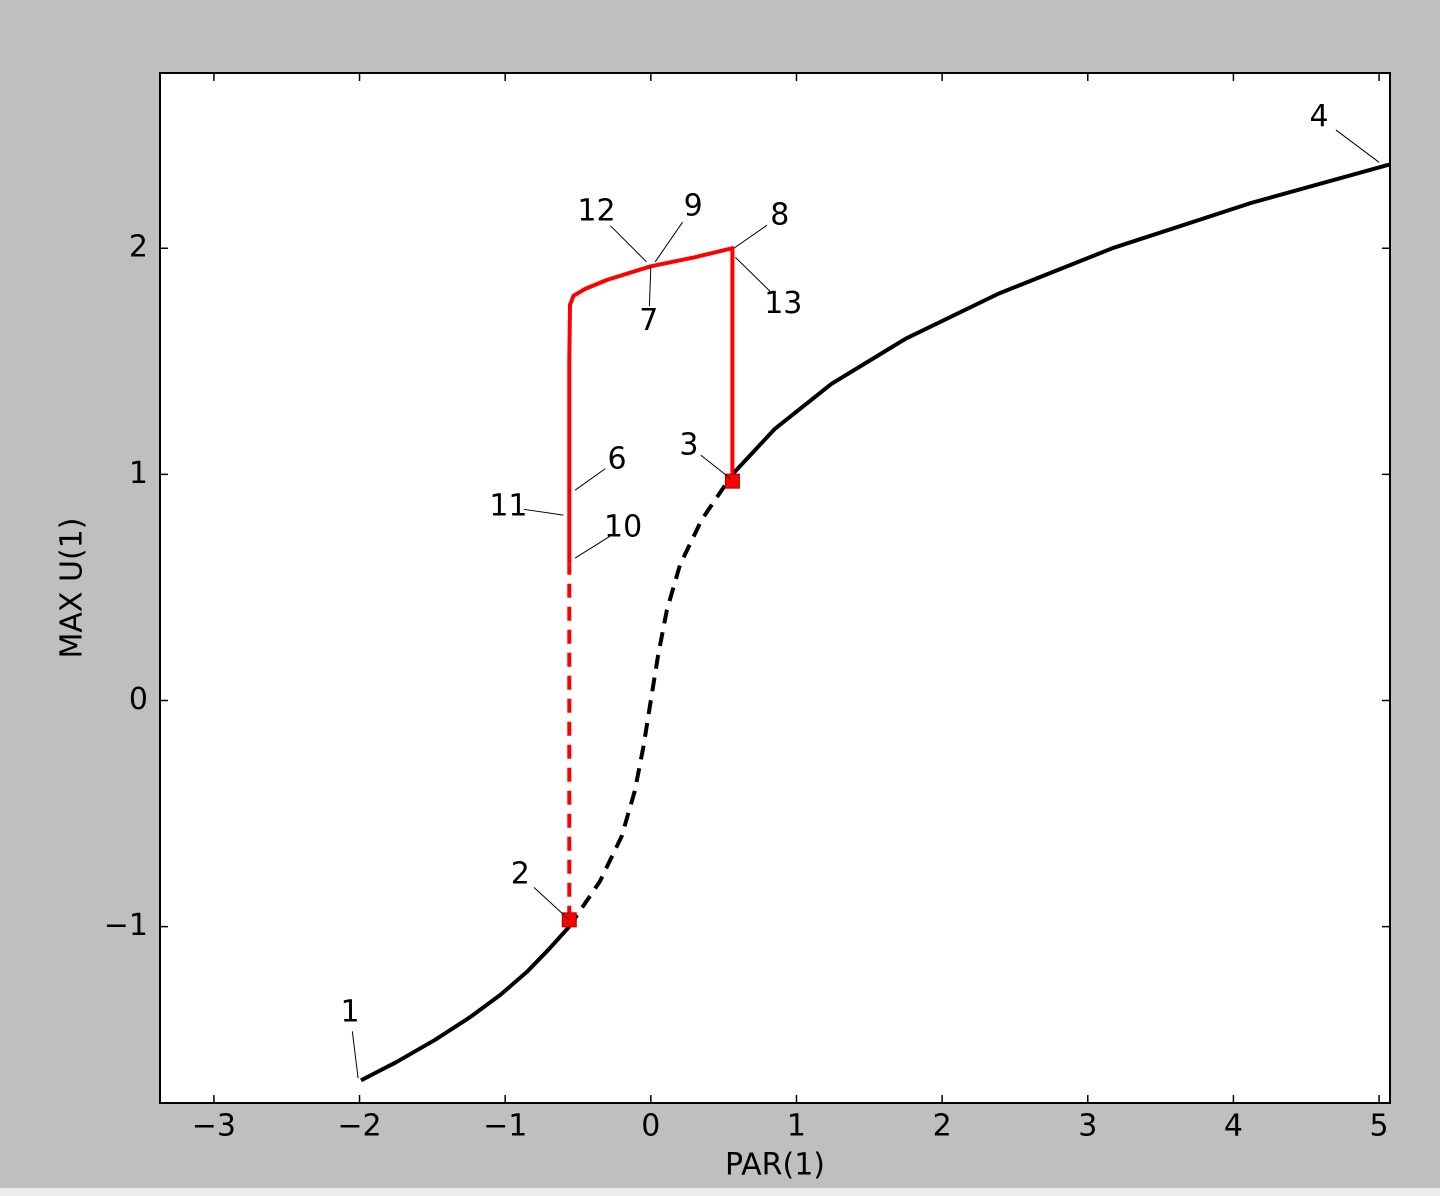 The width and height of the screenshot is (1440, 1196). Describe the element at coordinates (138, 473) in the screenshot. I see `y-tick-label: 1` at that location.